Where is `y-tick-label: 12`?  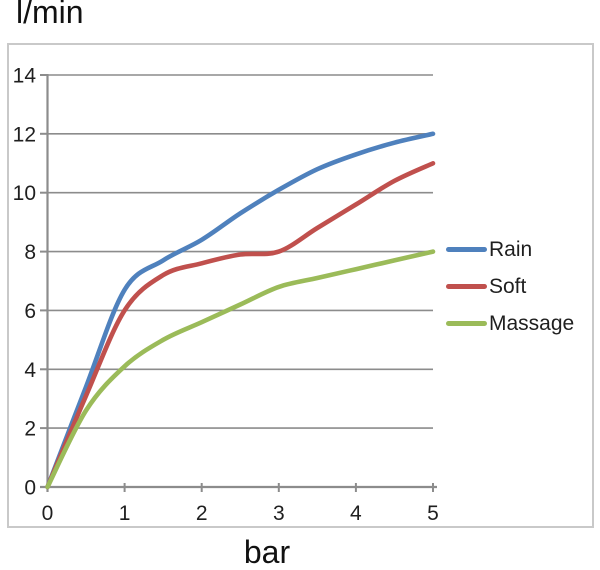
y-tick-label: 12 is located at coordinates (24, 134).